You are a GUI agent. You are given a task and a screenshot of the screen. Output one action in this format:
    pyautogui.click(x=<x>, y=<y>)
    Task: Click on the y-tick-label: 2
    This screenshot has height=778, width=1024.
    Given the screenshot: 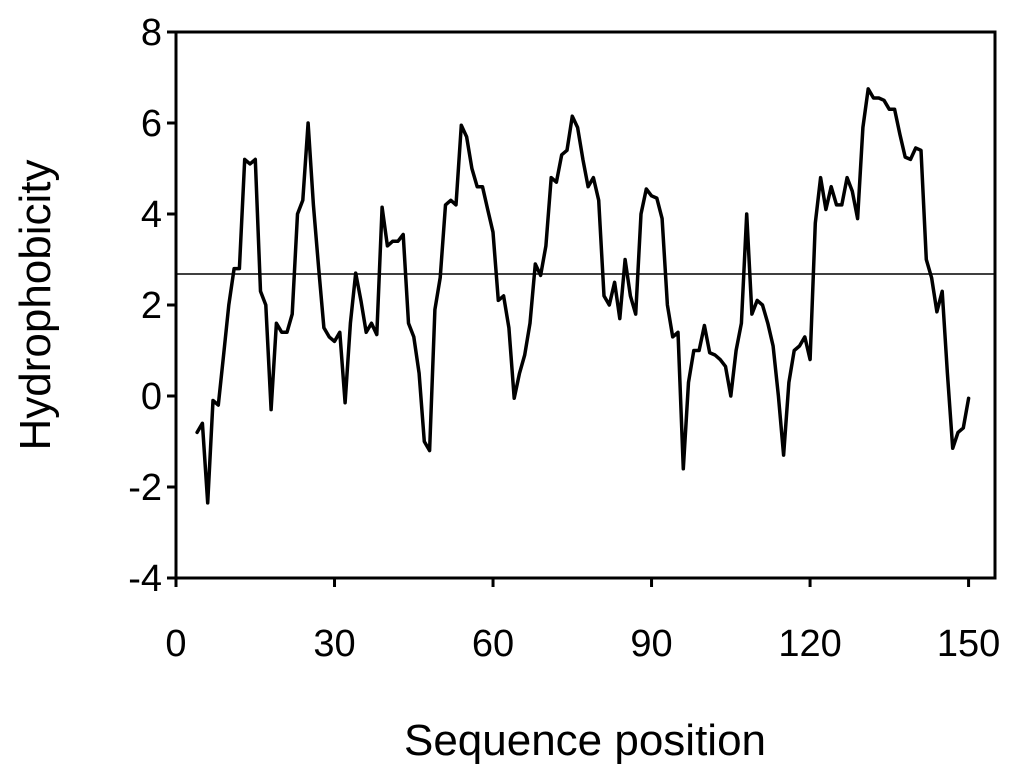 What is the action you would take?
    pyautogui.click(x=151, y=306)
    